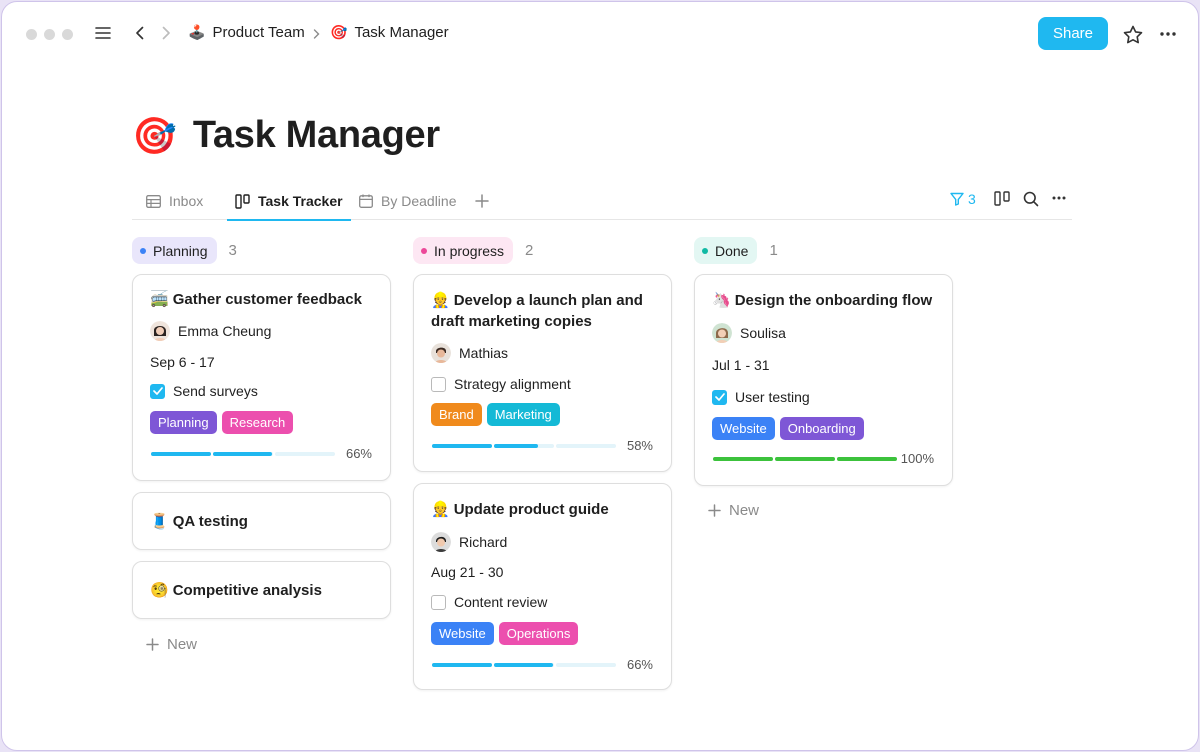 The image size is (1200, 752). What do you see at coordinates (182, 644) in the screenshot?
I see `new-card-label: New` at bounding box center [182, 644].